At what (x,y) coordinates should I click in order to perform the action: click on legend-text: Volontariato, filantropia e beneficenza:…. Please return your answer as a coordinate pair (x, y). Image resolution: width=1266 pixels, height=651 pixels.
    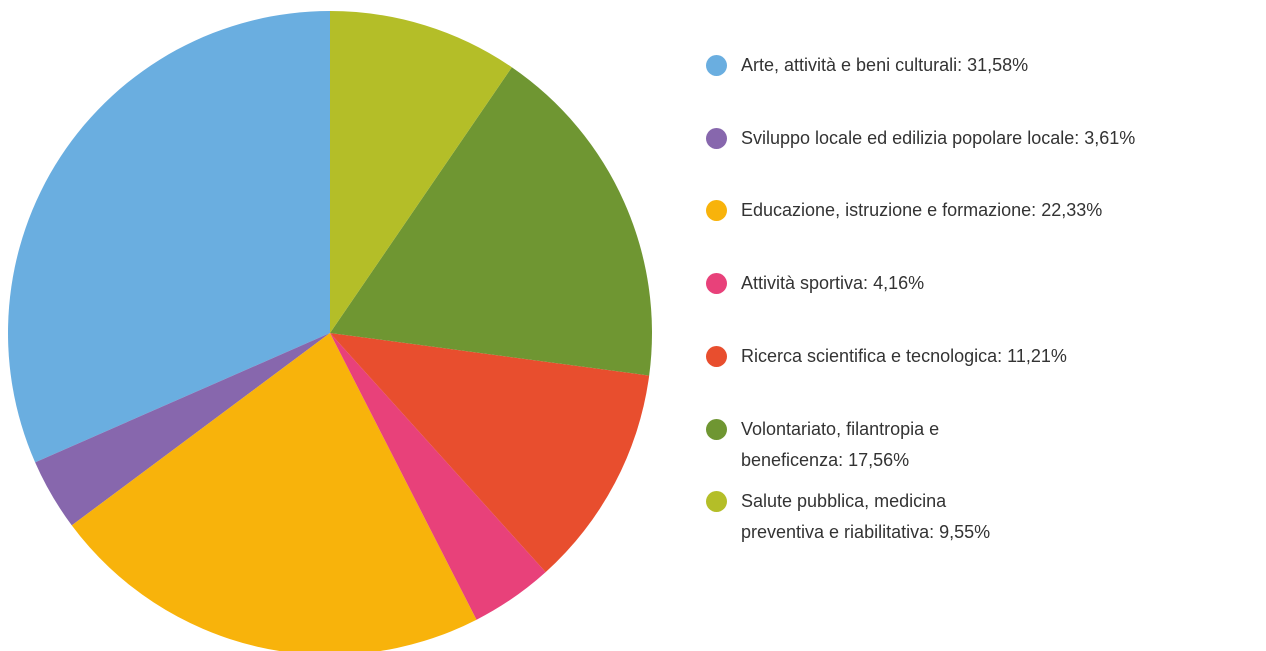
    Looking at the image, I should click on (886, 445).